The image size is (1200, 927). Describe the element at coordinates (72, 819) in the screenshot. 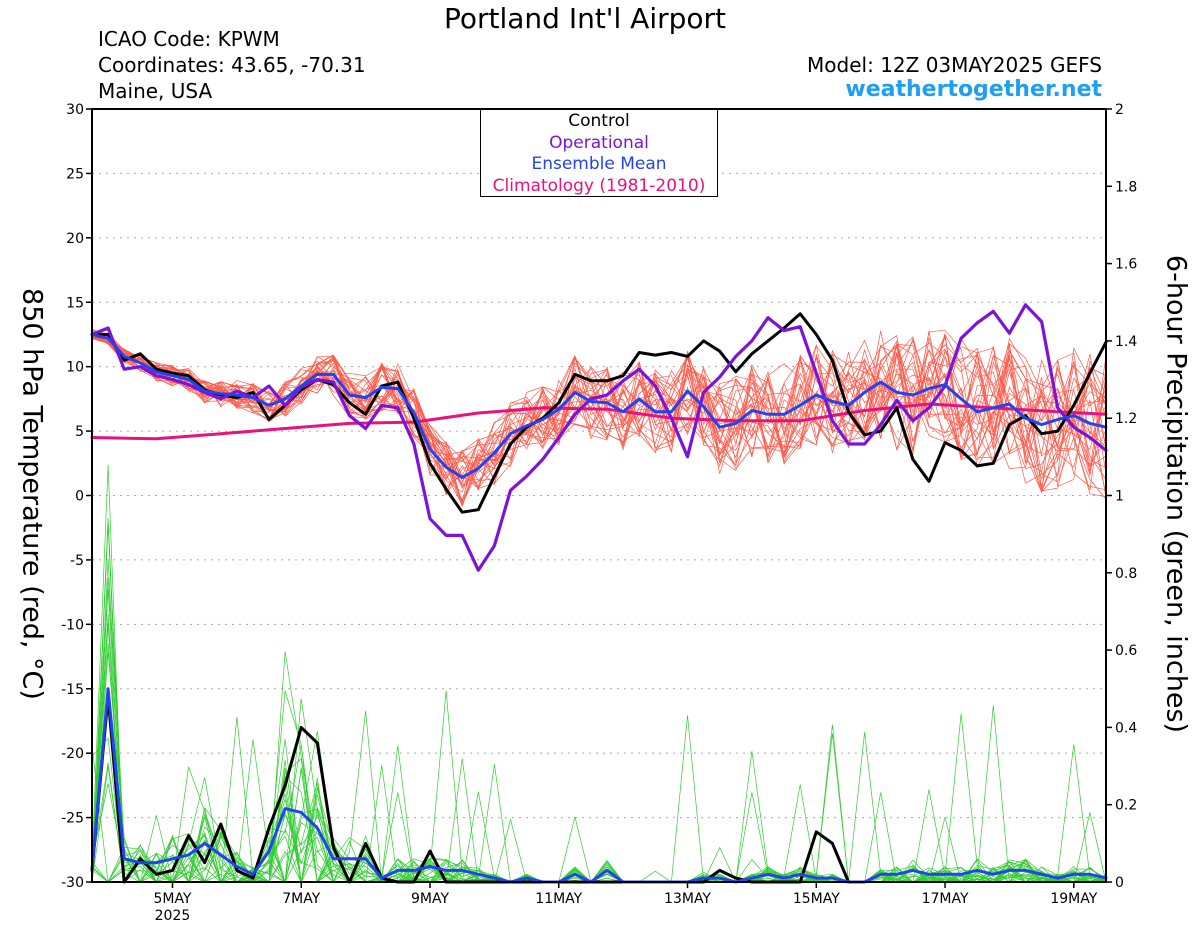

I see `y-left-tick-label: -25` at that location.